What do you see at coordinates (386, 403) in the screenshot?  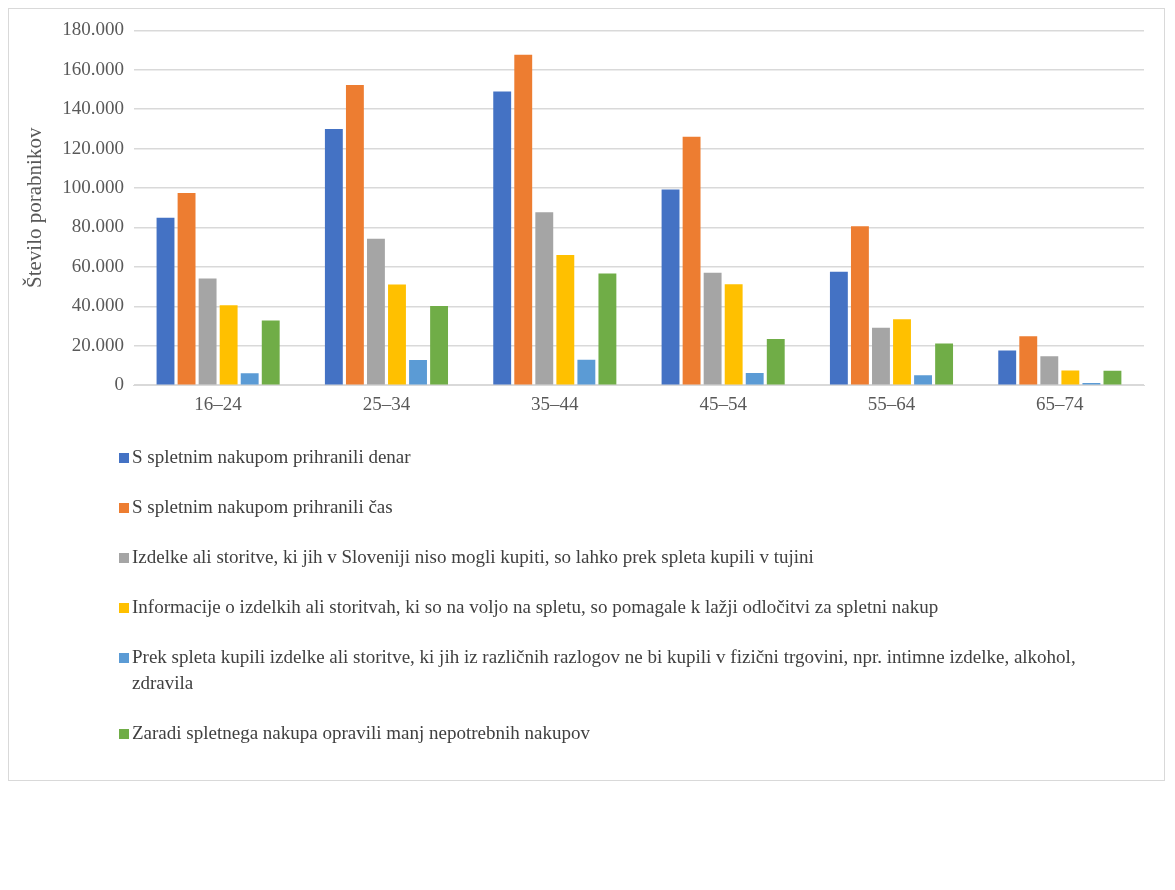 I see `x-tick-label: 25–34` at bounding box center [386, 403].